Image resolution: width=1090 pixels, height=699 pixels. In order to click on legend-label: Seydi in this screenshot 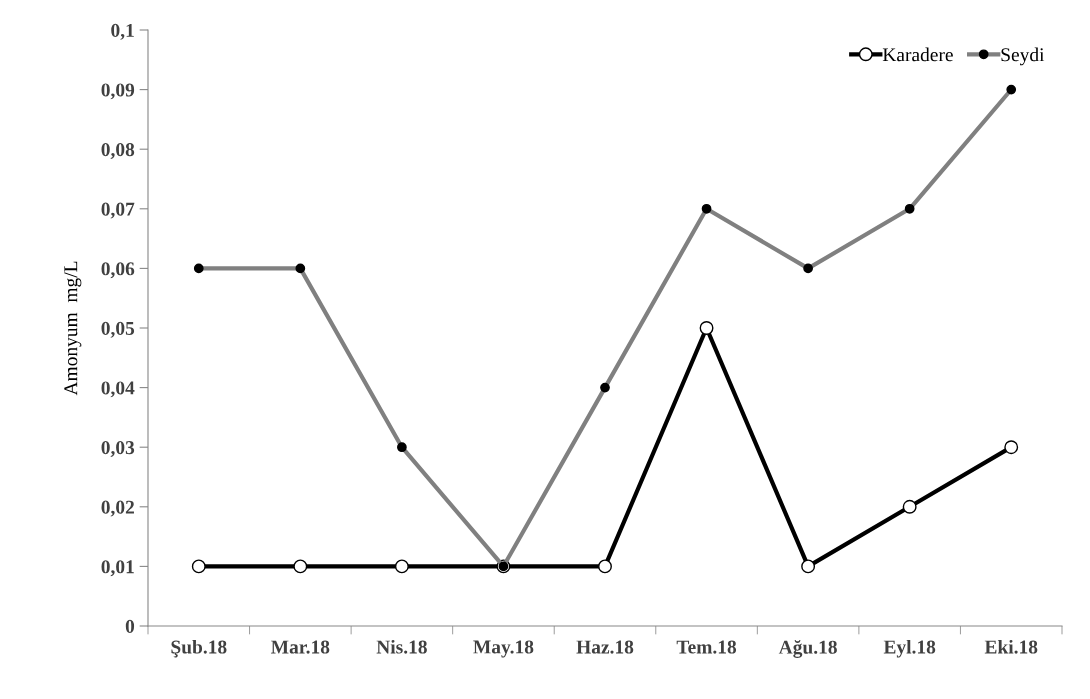, I will do `click(1023, 56)`.